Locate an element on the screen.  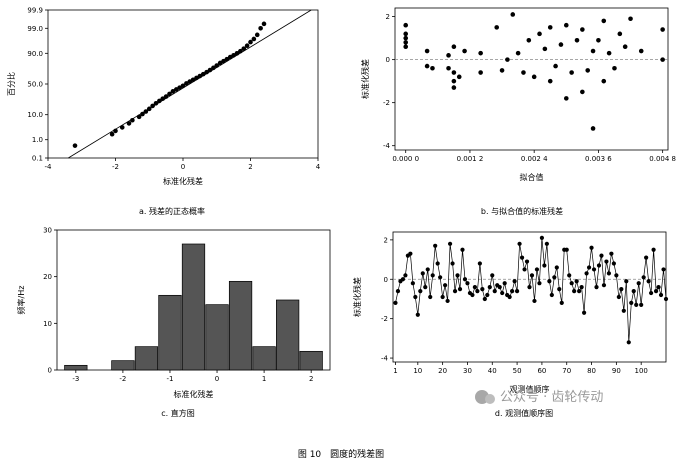
order-x-tick-label: 40 is located at coordinates (492, 371).